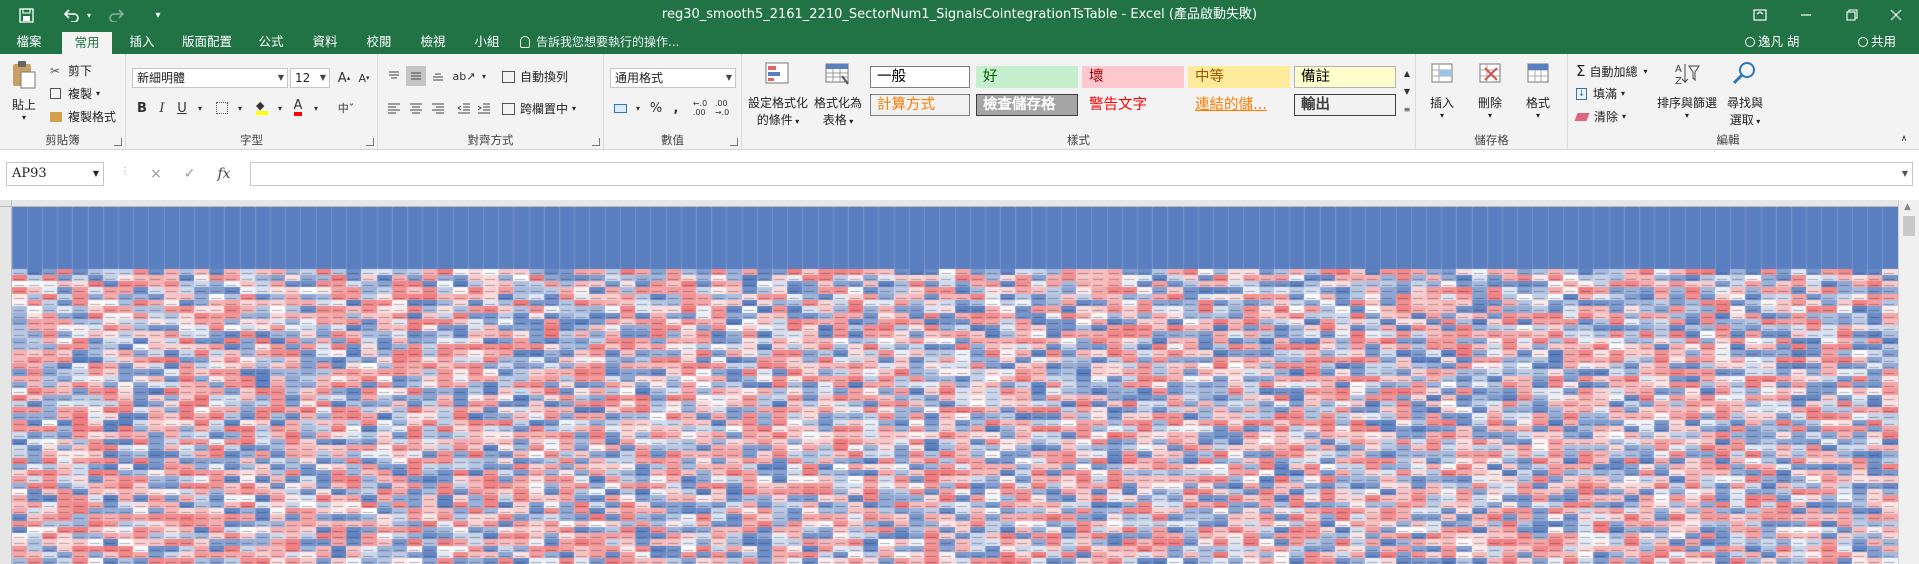 This screenshot has width=1919, height=564. Describe the element at coordinates (370, 142) in the screenshot. I see `font-launcher-icon` at that location.